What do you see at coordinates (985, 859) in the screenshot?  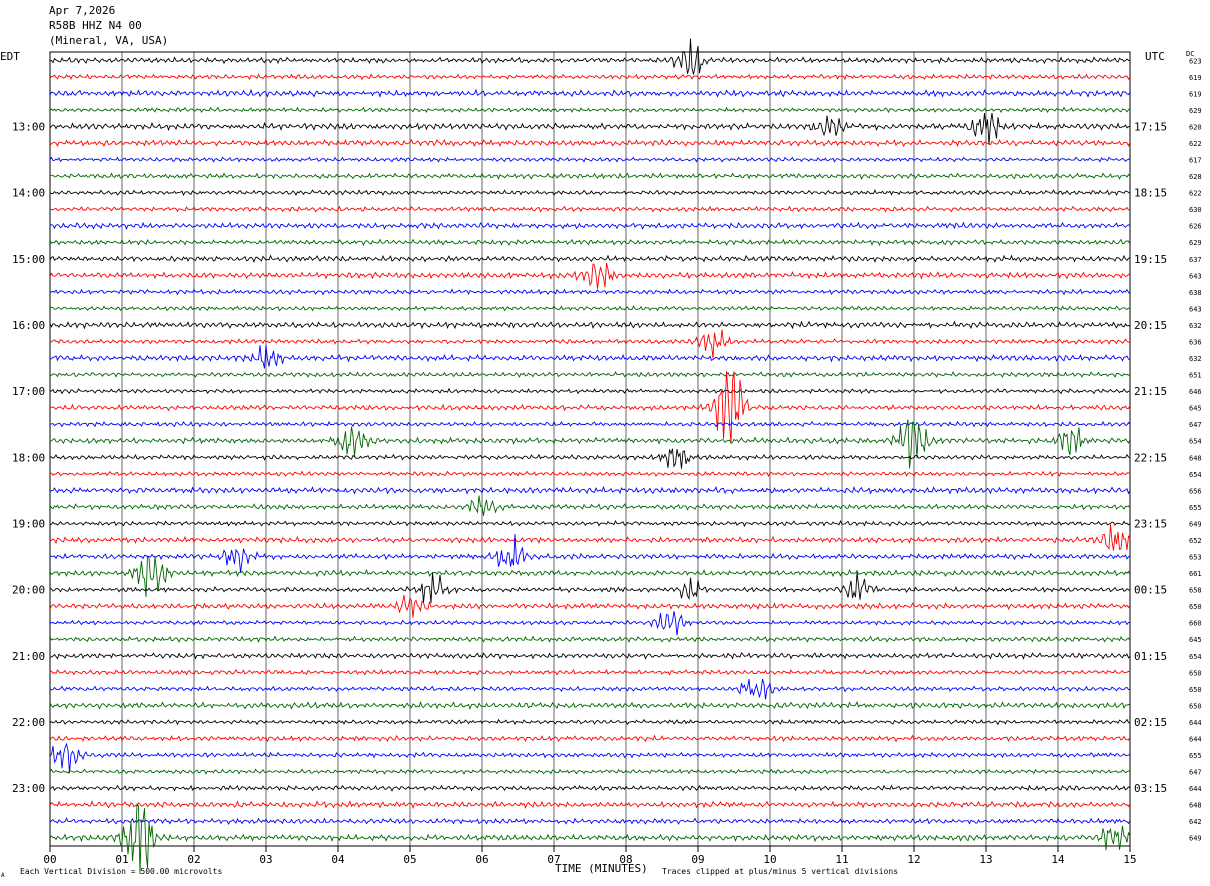 I see `x-tick-label: 13` at bounding box center [985, 859].